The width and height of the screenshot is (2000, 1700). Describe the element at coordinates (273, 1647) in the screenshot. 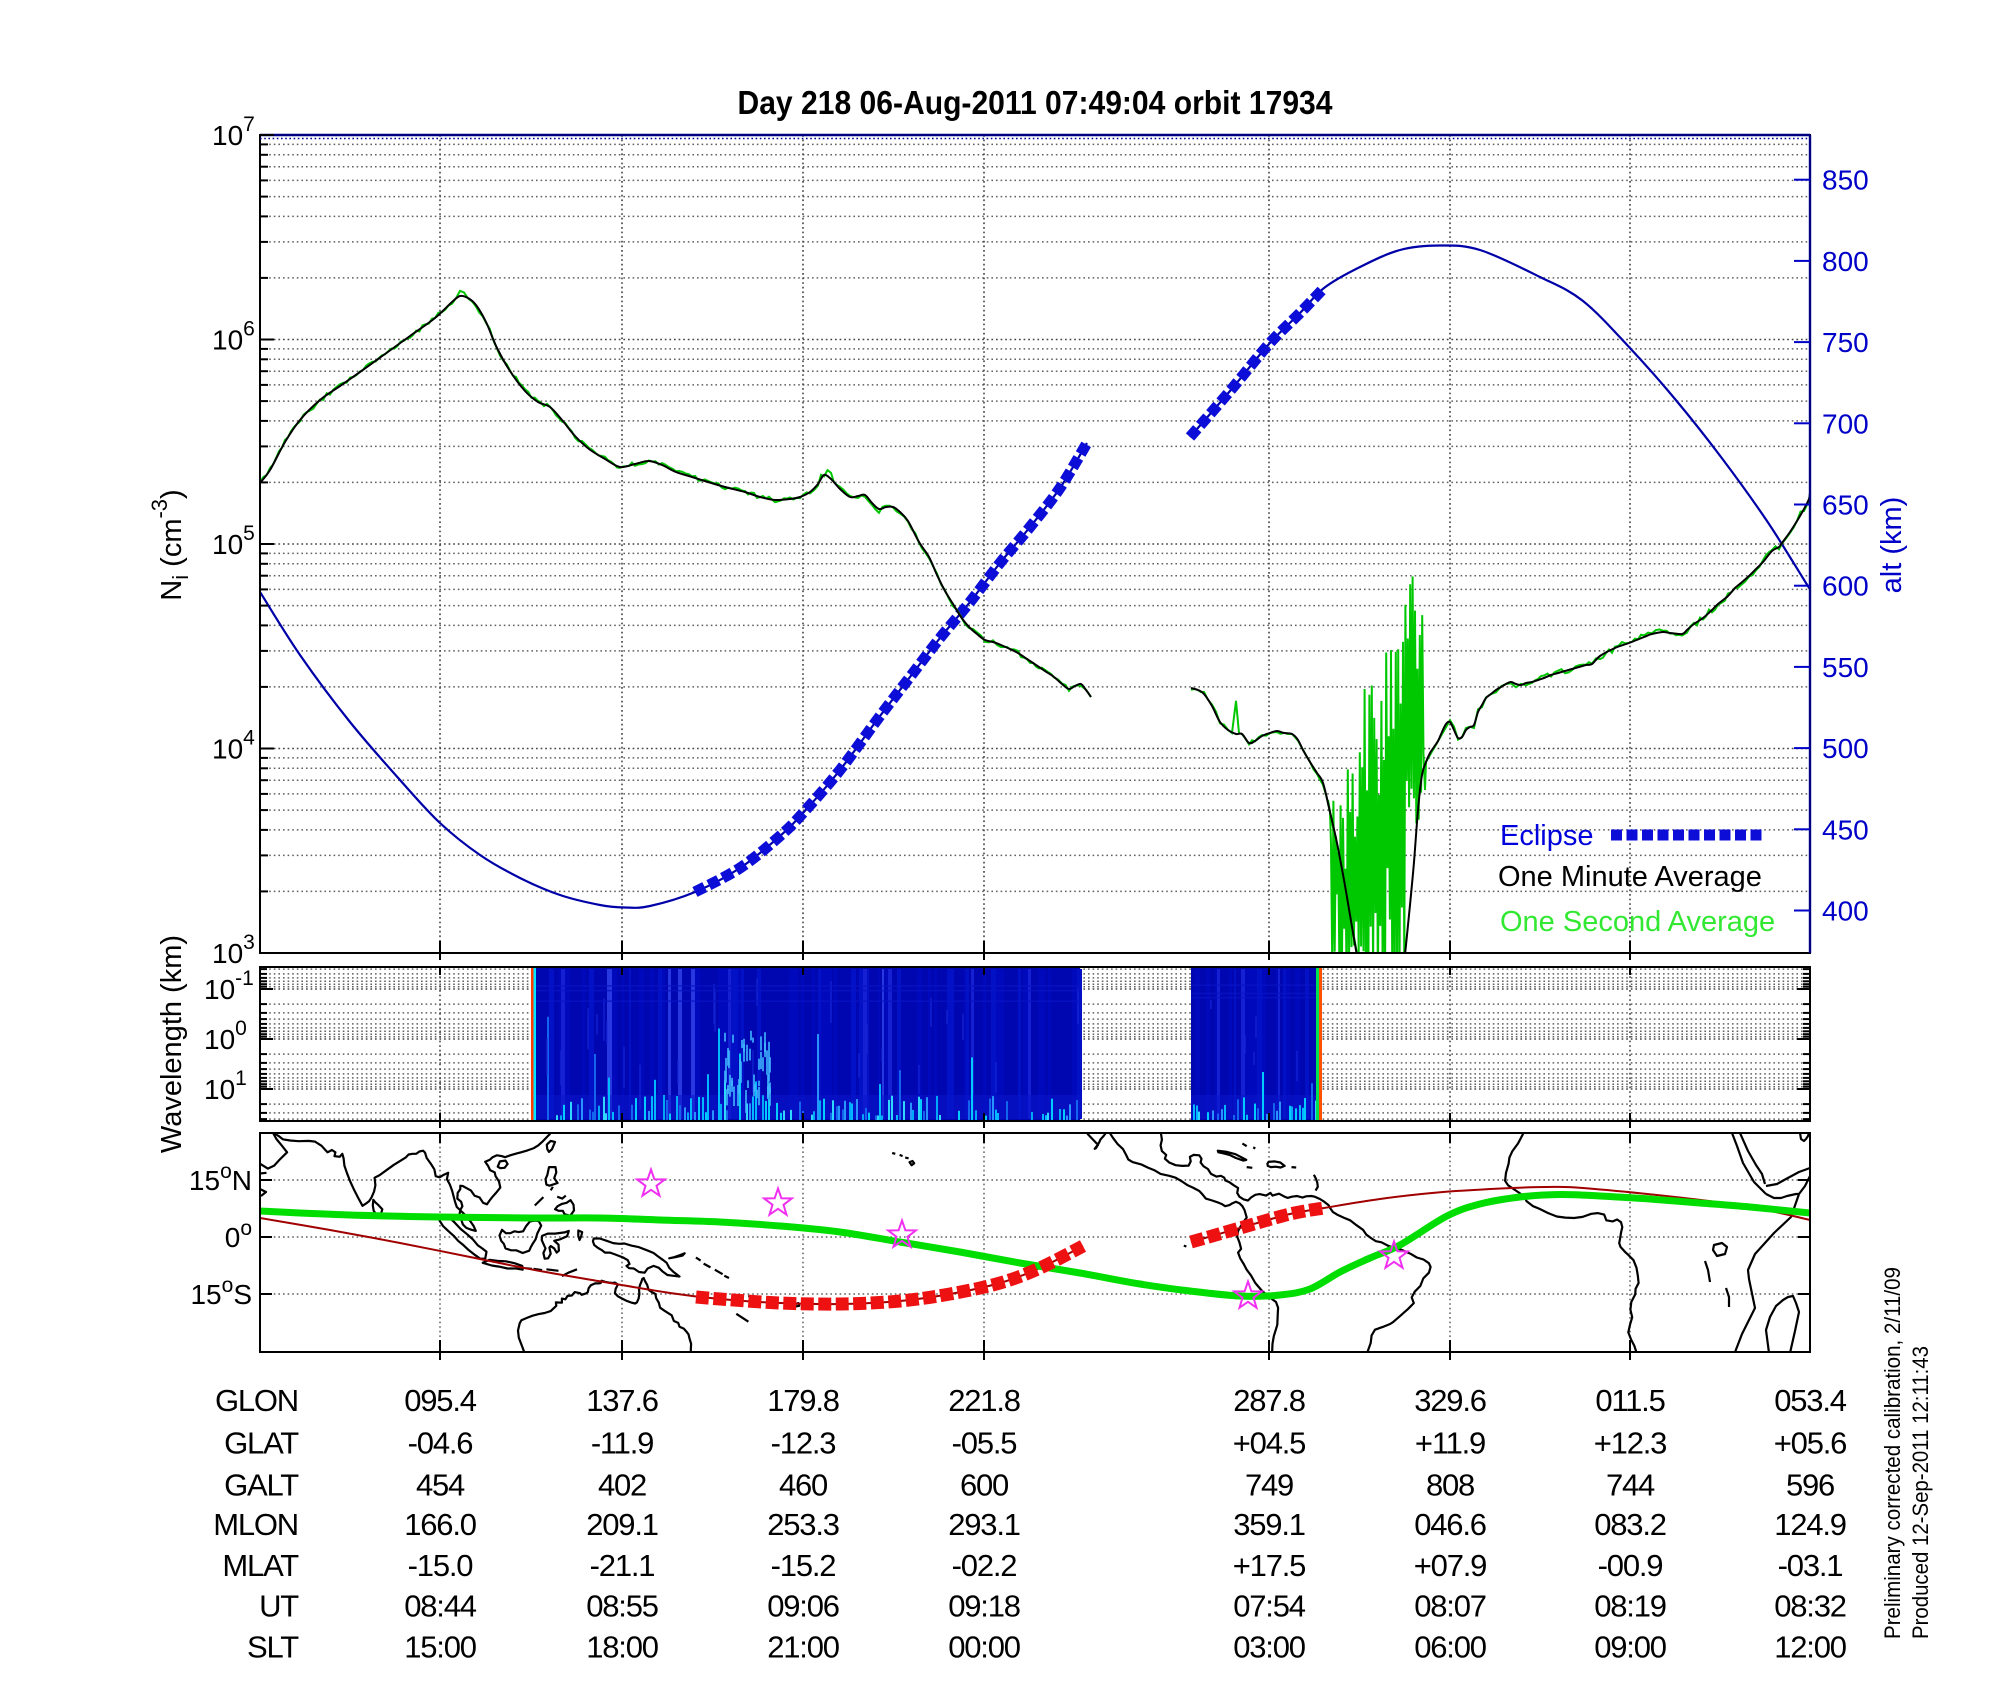

I see `svg-text: SLT` at that location.